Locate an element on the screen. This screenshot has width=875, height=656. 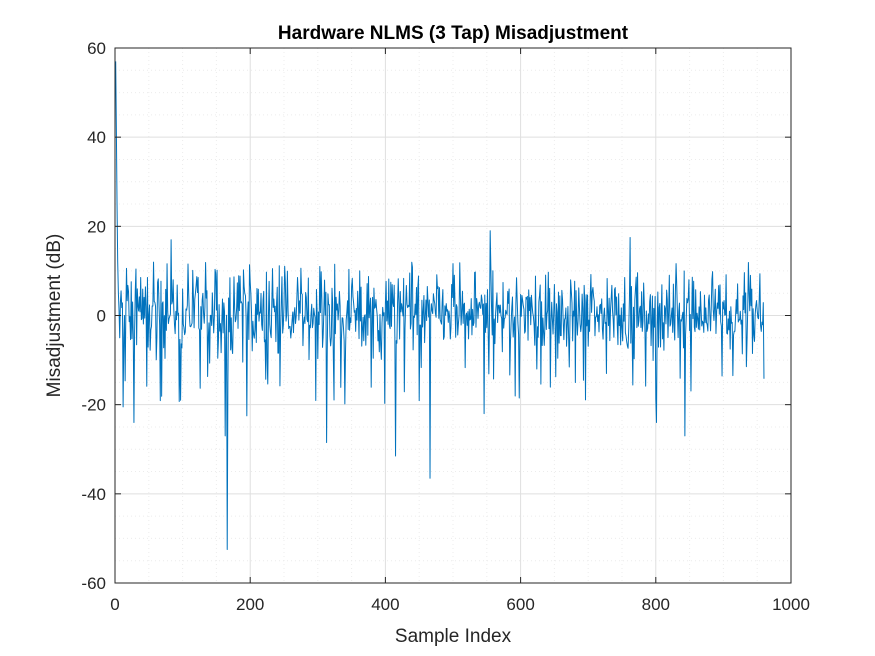
chart-title: Hardware NLMS (3 Tap) Misadjustment is located at coordinates (453, 33).